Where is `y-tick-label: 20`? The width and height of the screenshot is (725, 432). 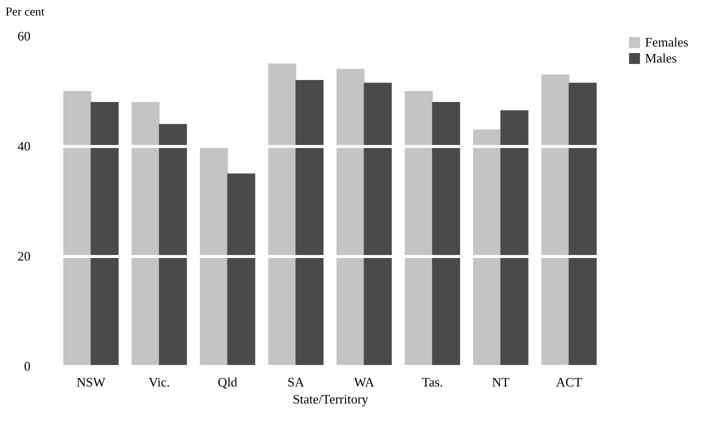 y-tick-label: 20 is located at coordinates (24, 256).